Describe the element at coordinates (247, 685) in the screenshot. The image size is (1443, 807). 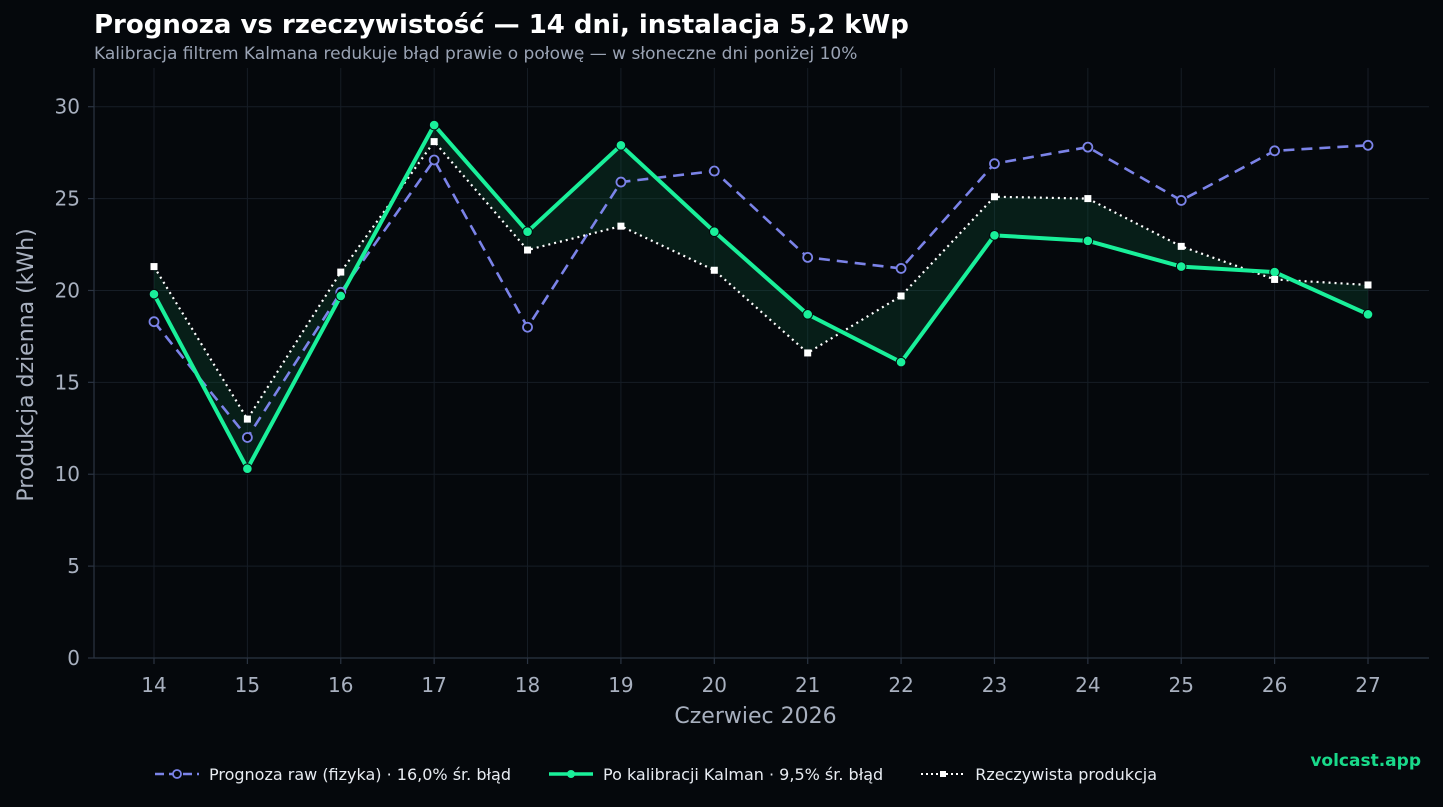
I see `x-tick-label: 15` at that location.